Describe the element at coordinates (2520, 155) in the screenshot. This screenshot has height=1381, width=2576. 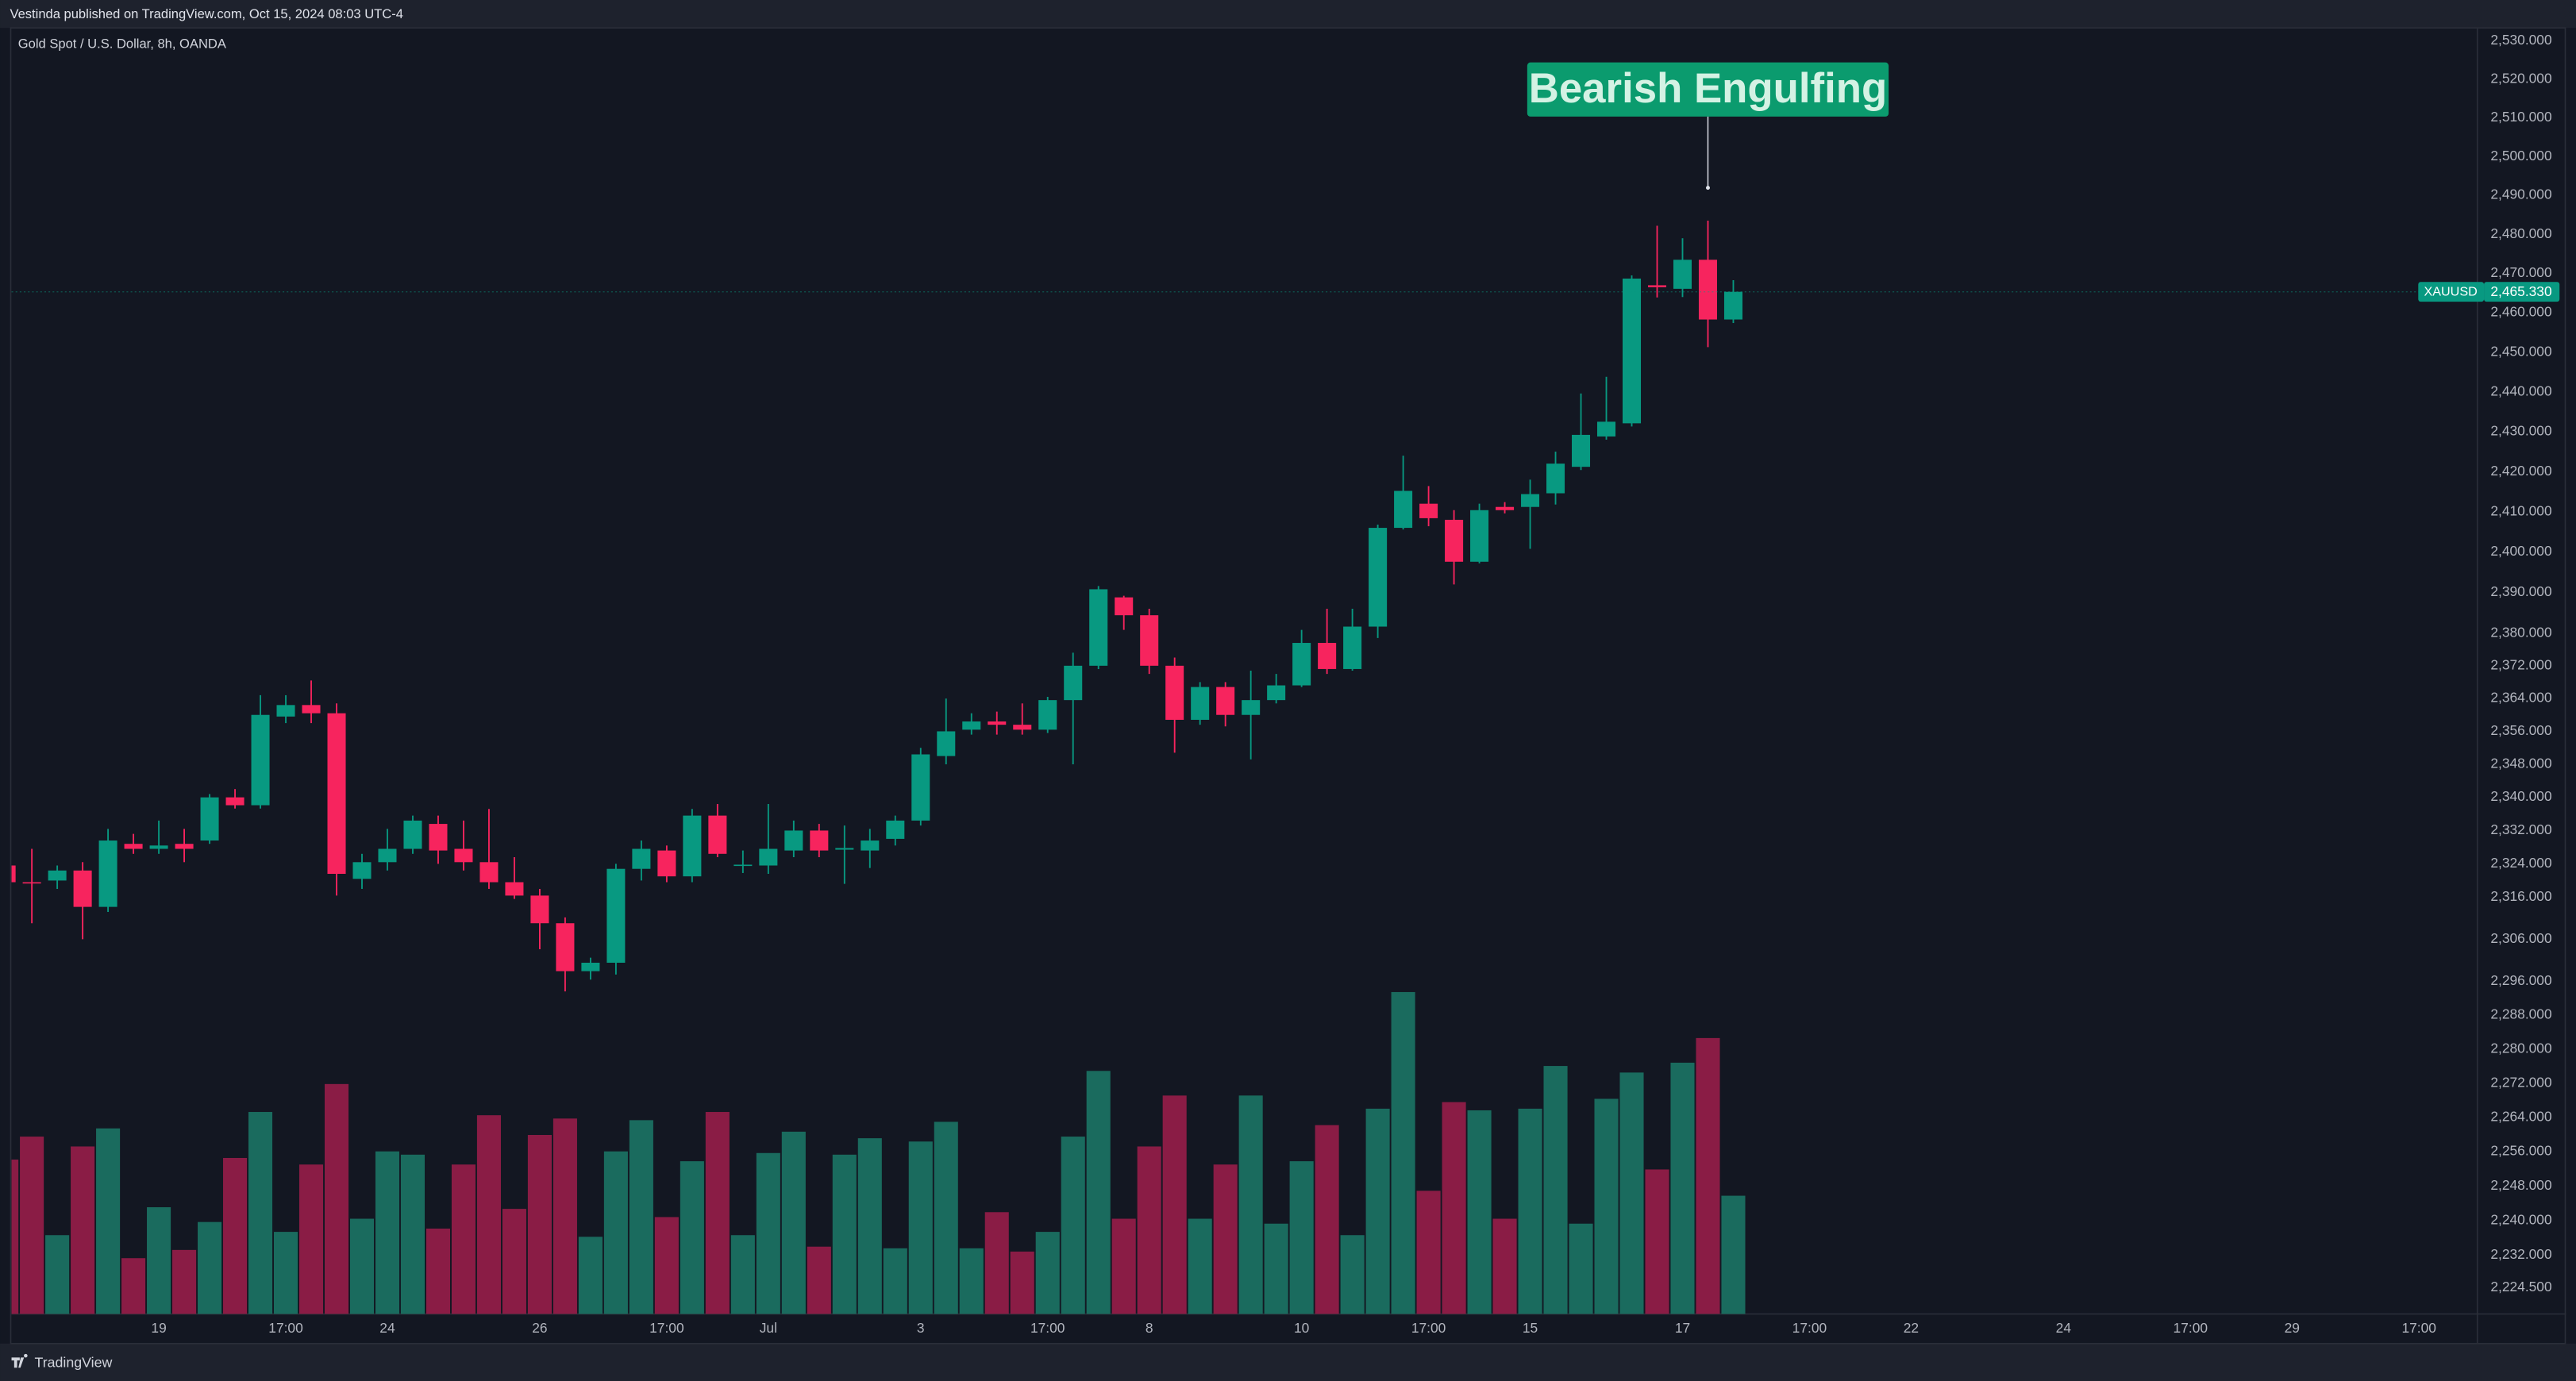
I see `y-tick-label: 2,500.000` at that location.